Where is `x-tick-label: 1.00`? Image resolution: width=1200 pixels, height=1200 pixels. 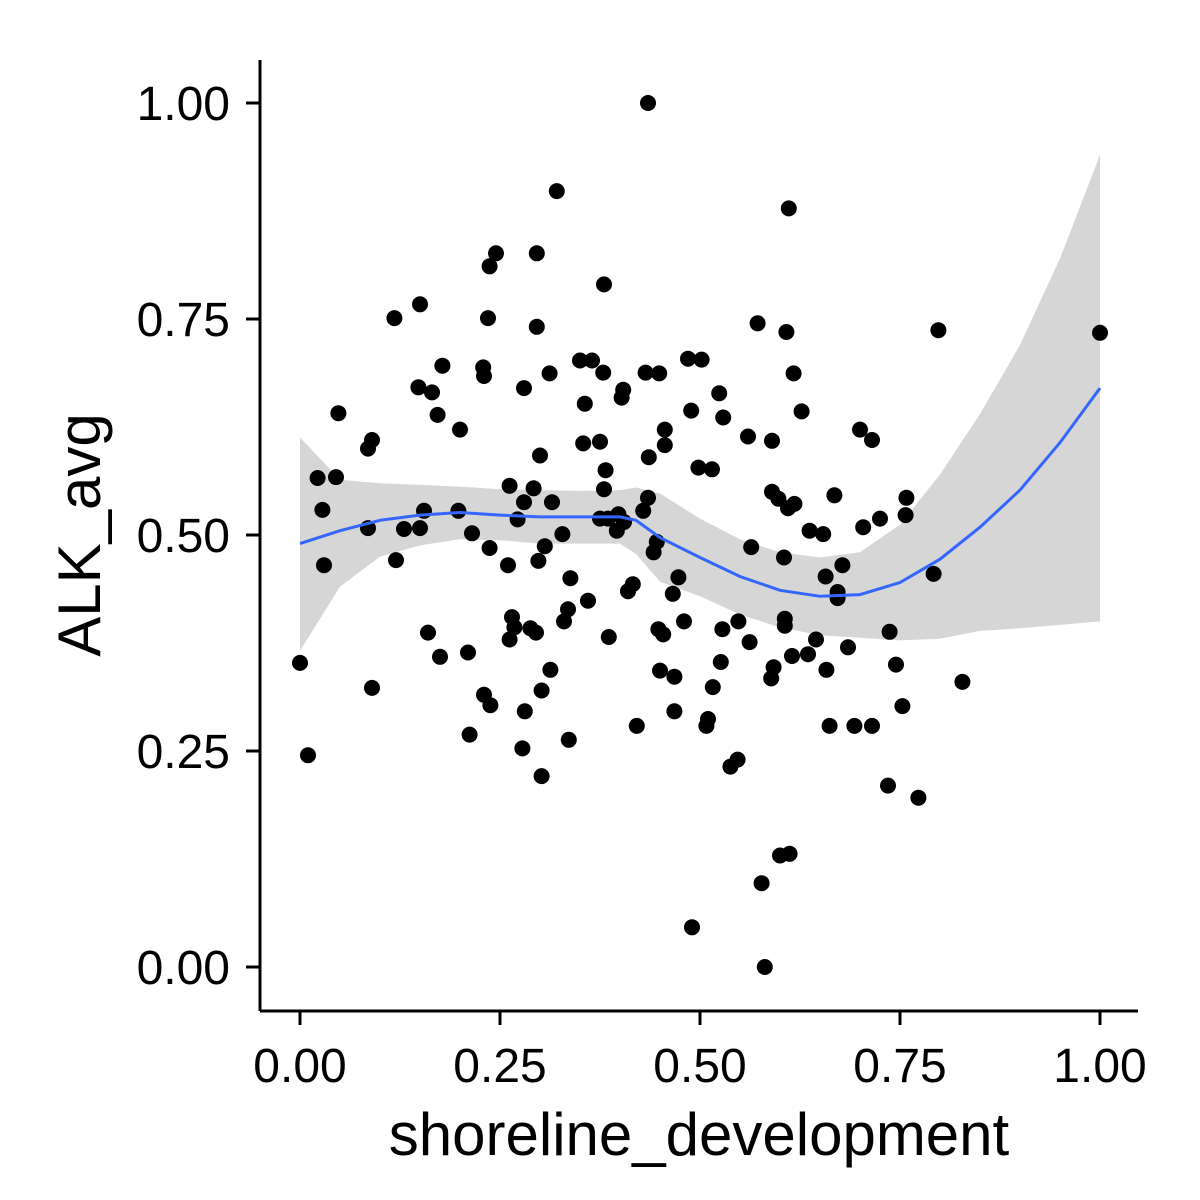 x-tick-label: 1.00 is located at coordinates (1099, 1066).